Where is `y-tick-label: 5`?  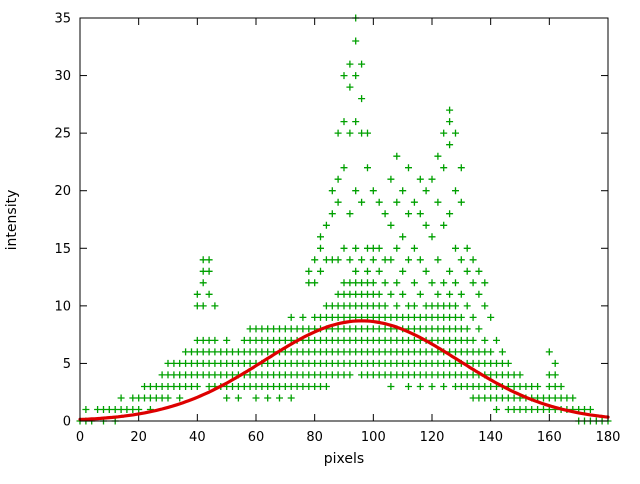 y-tick-label: 5 is located at coordinates (67, 364).